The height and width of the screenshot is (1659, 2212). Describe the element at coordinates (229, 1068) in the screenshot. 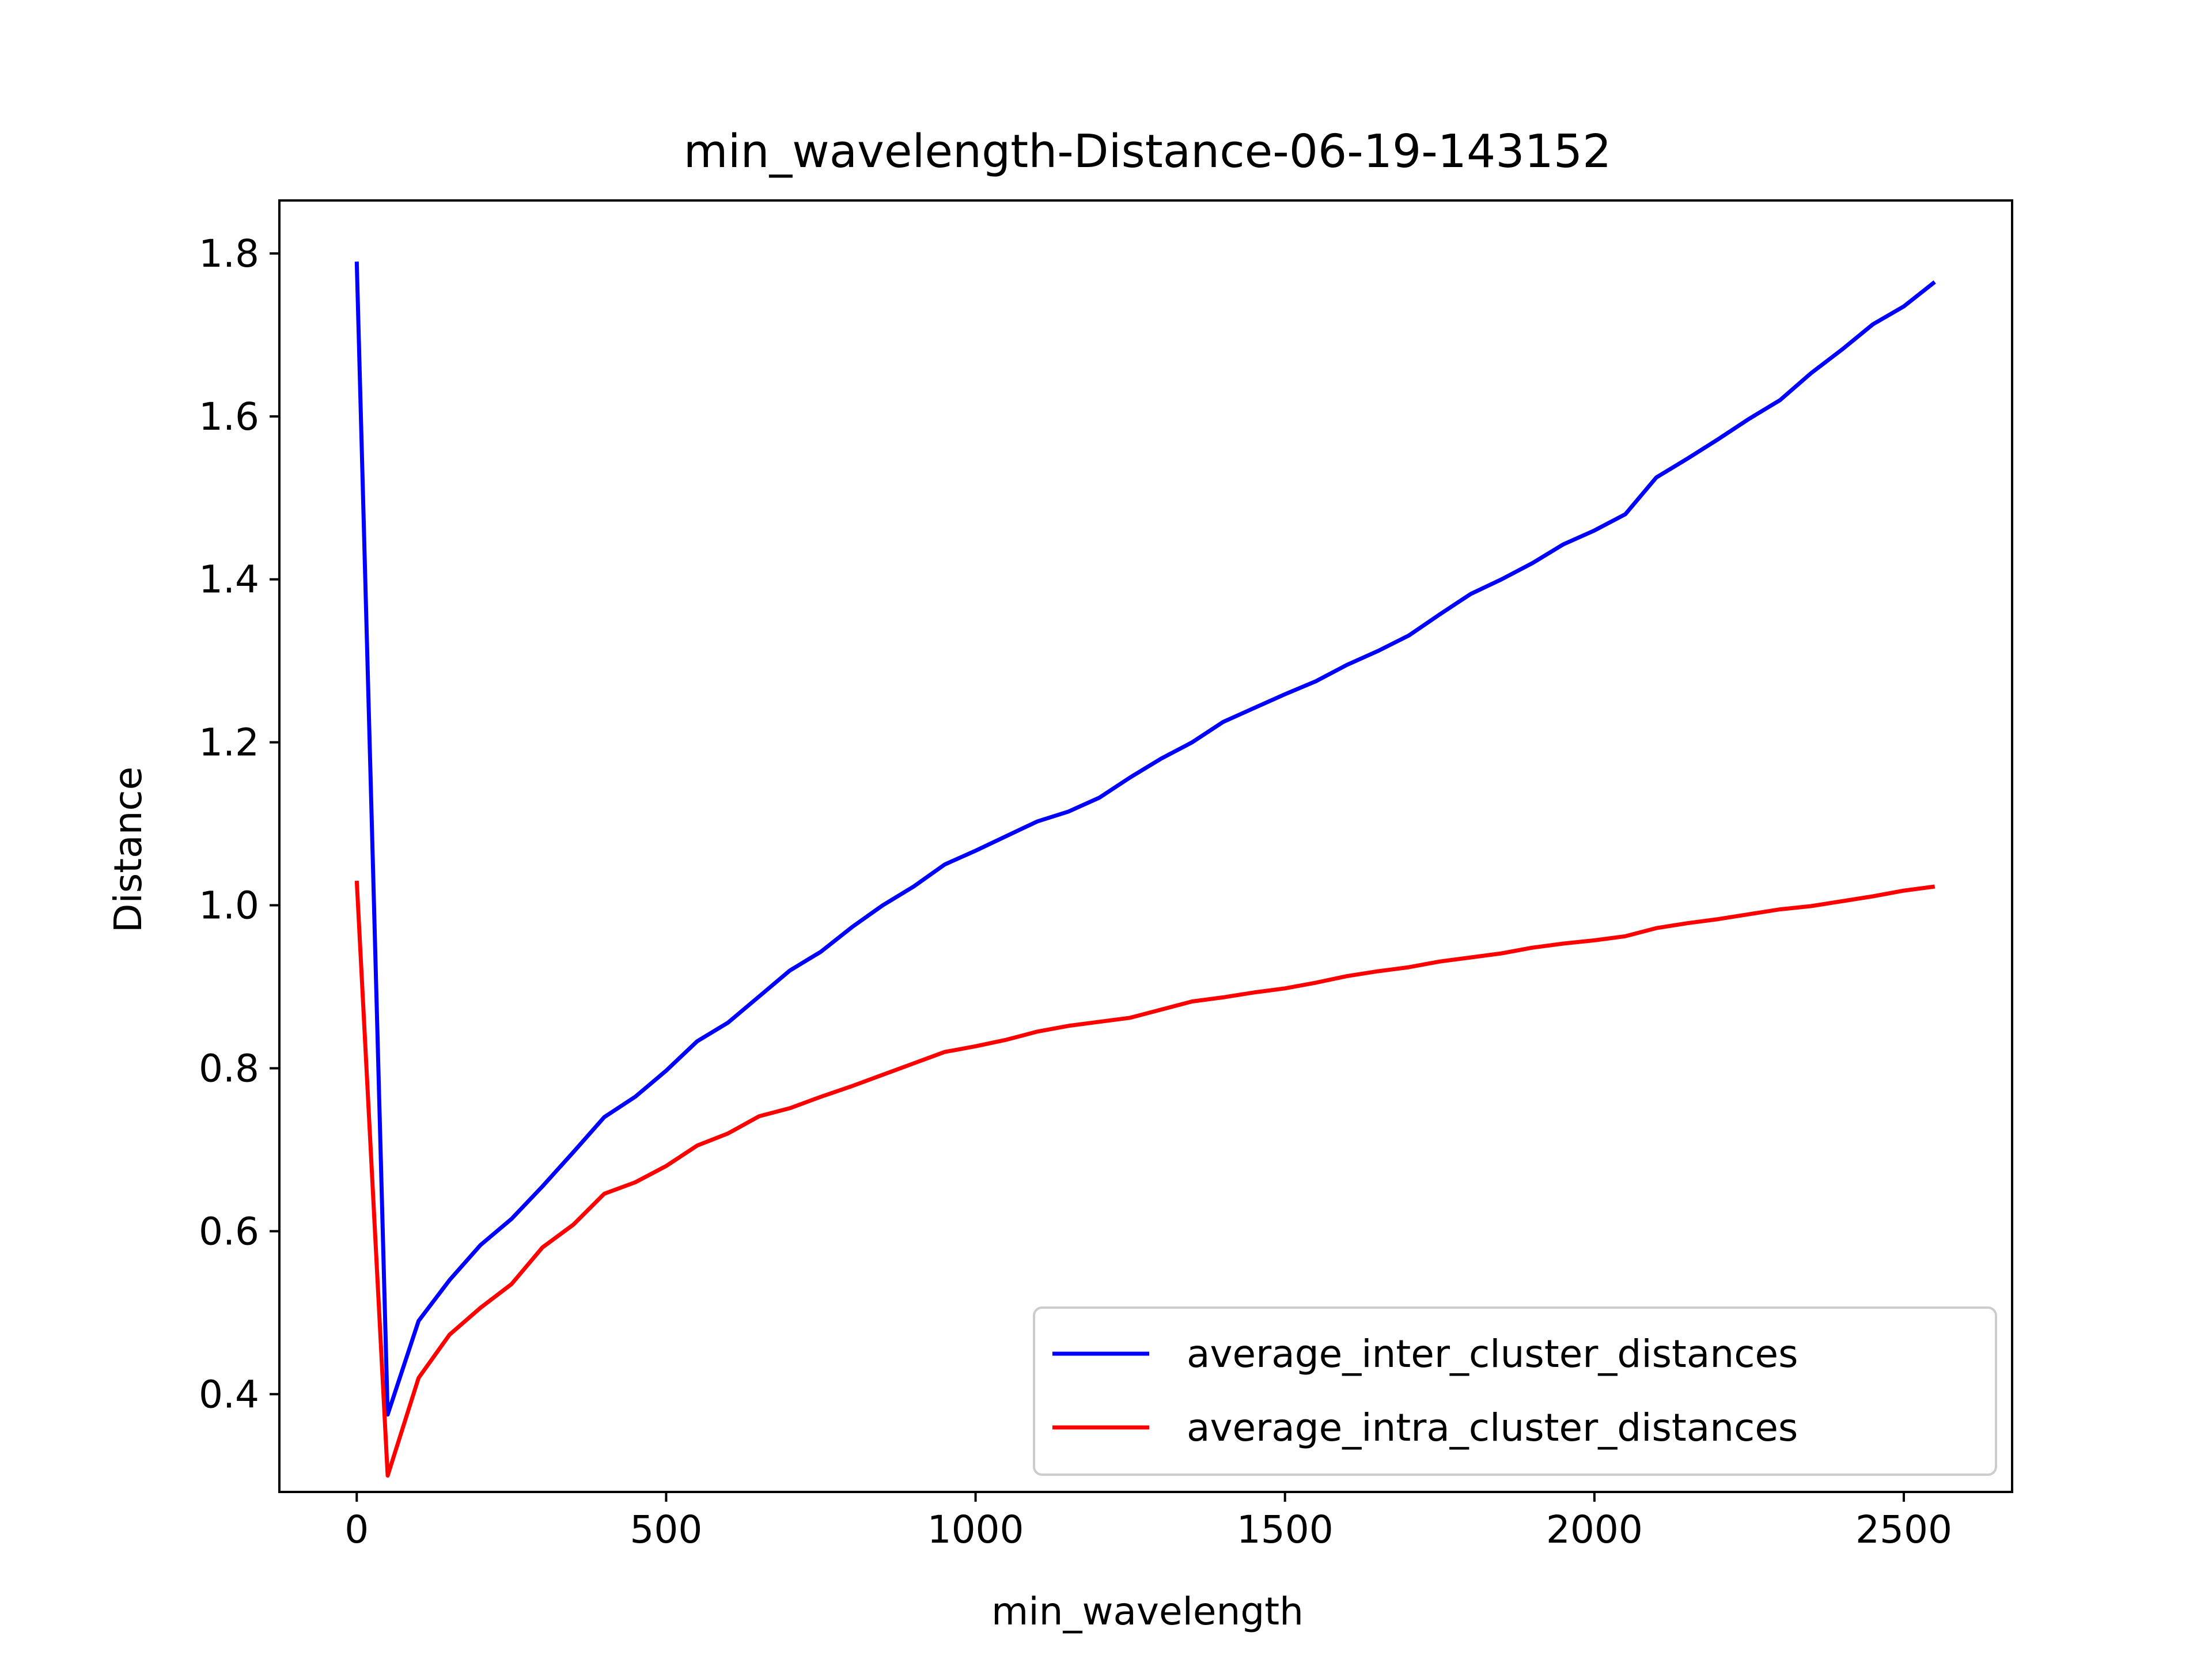

I see `y-tick-label: 0.8` at that location.